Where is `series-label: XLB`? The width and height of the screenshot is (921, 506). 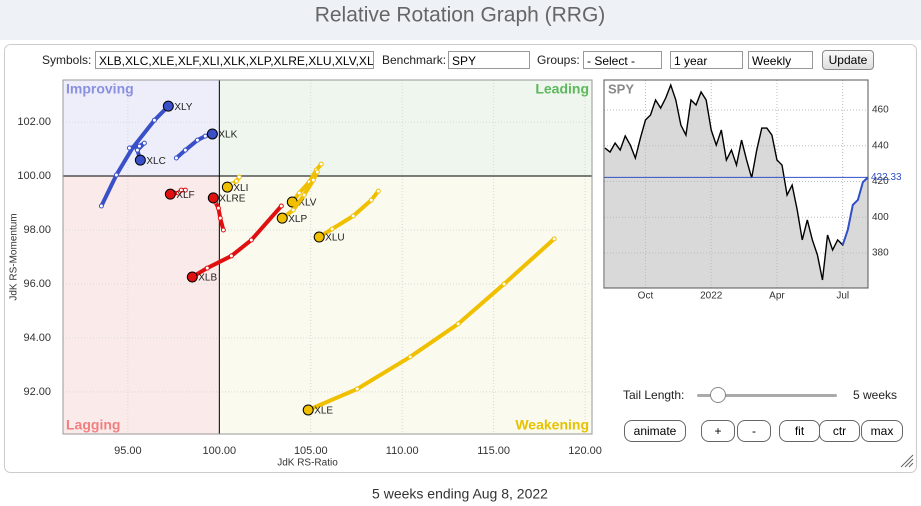 series-label: XLB is located at coordinates (207, 278).